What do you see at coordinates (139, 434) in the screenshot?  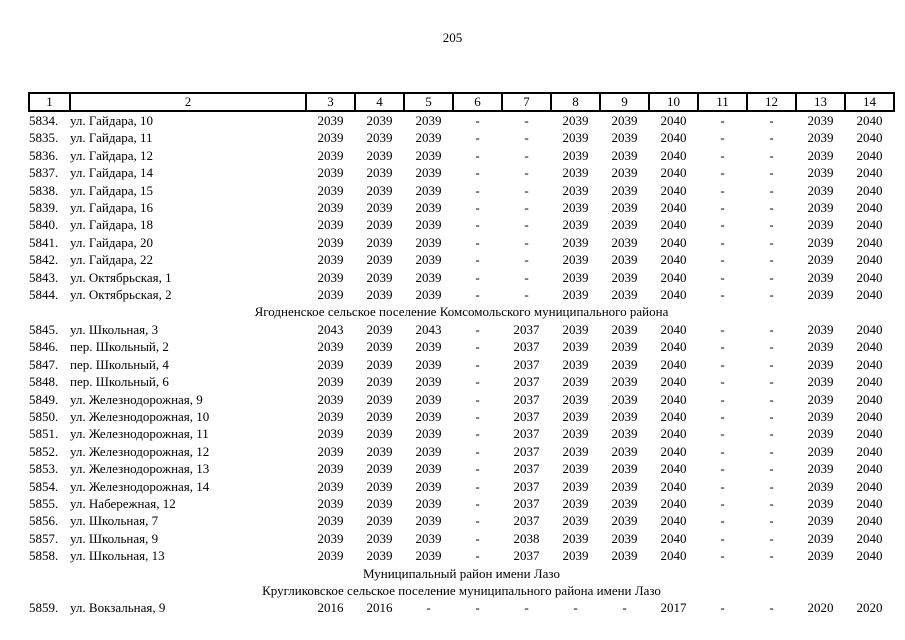 I see `address-cell: ул. Железнодорожная, 11` at bounding box center [139, 434].